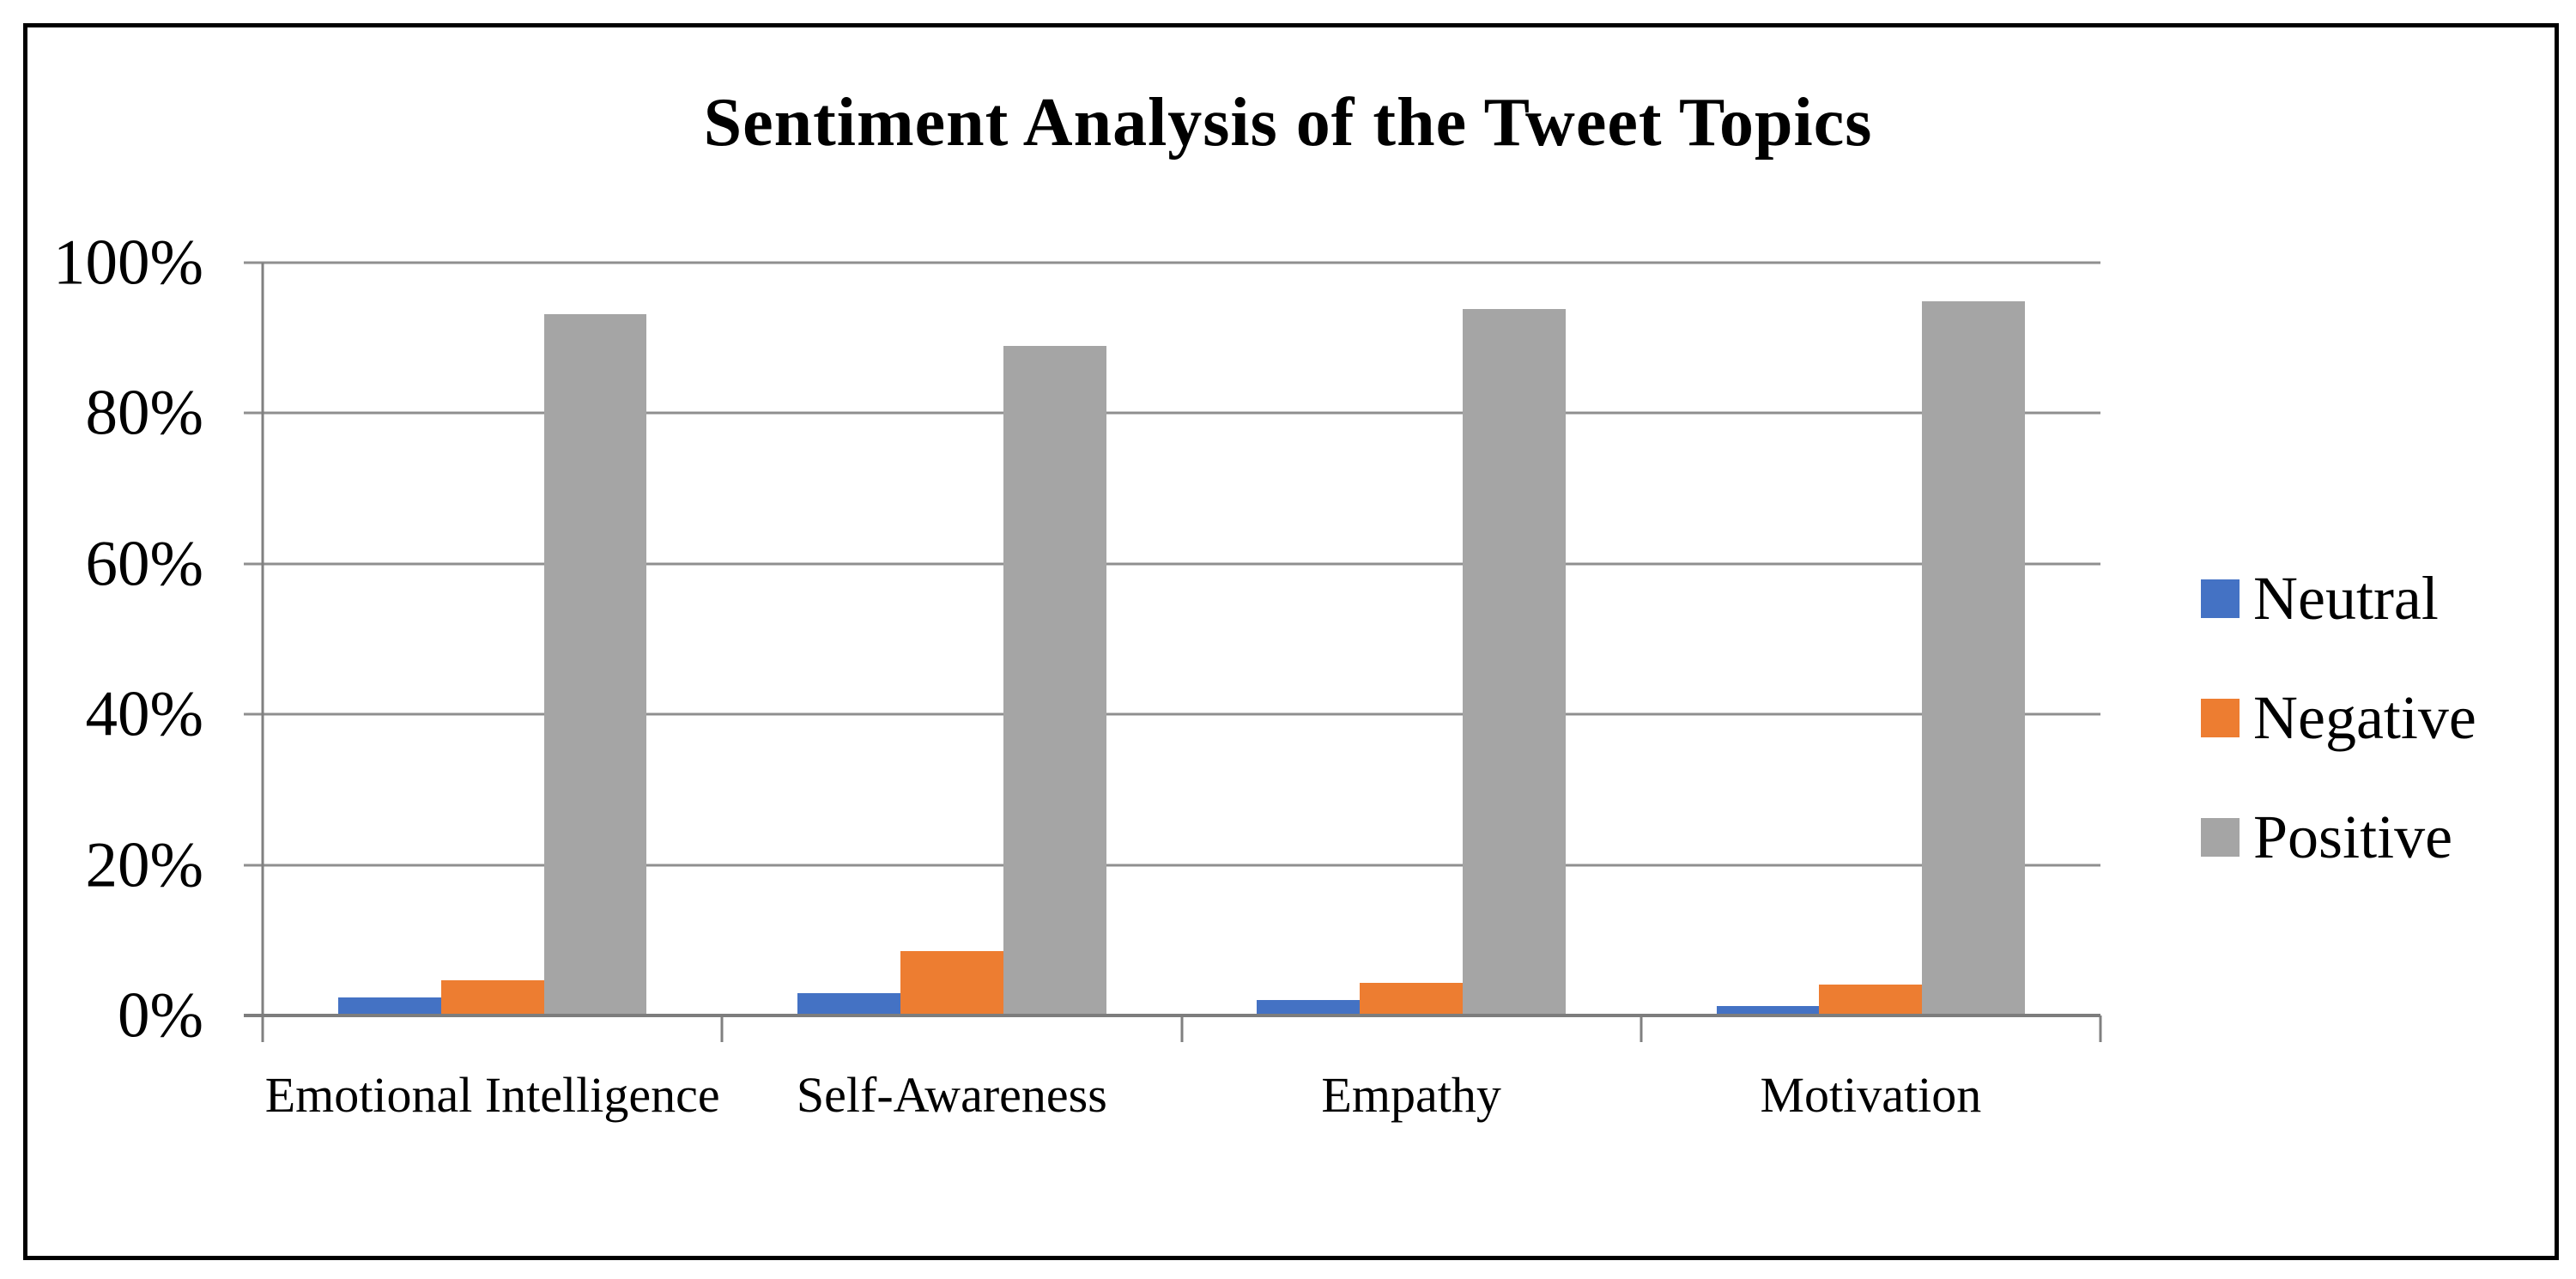 The width and height of the screenshot is (2576, 1279). What do you see at coordinates (951, 639) in the screenshot?
I see `bar-group-self-awareness` at bounding box center [951, 639].